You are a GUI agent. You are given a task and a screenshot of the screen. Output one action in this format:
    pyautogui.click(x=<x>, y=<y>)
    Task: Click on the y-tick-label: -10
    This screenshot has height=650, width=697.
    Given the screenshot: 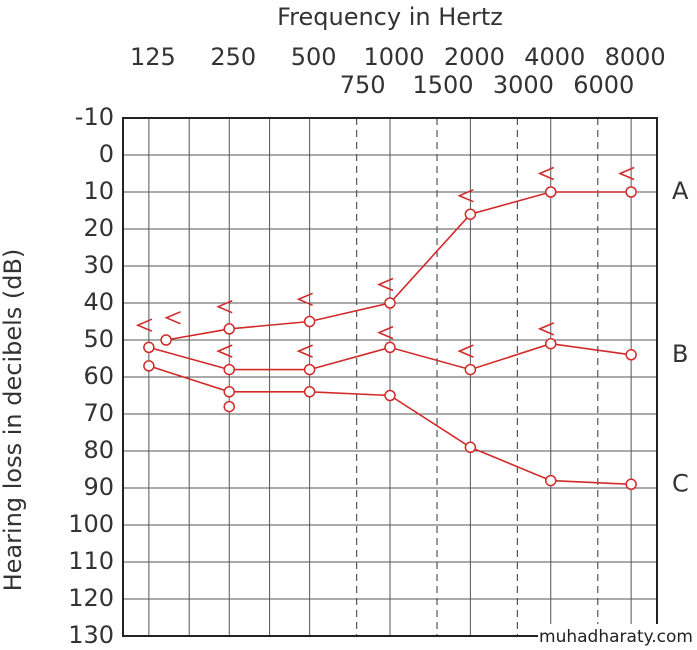 What is the action you would take?
    pyautogui.click(x=94, y=117)
    